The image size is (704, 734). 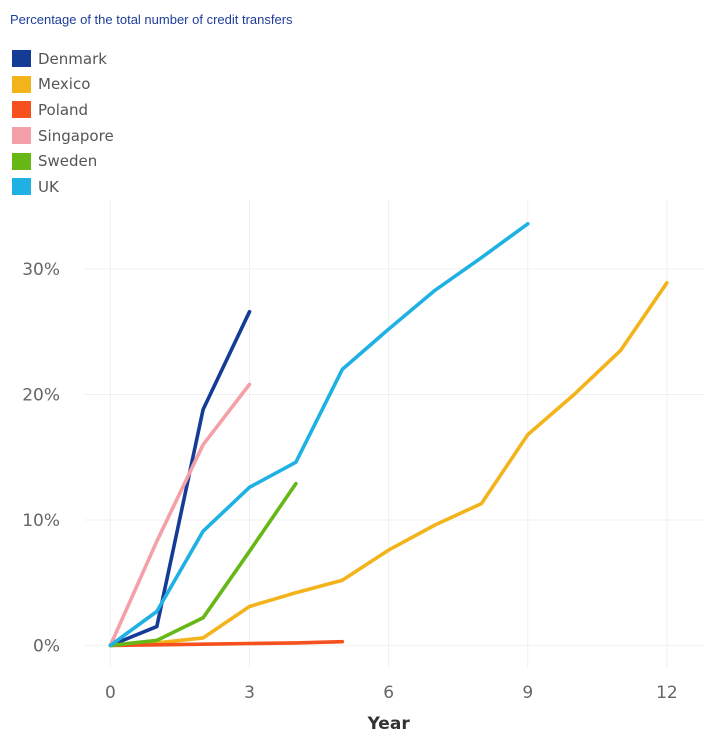 I want to click on legend-item-mexico: Mexico, so click(x=63, y=85).